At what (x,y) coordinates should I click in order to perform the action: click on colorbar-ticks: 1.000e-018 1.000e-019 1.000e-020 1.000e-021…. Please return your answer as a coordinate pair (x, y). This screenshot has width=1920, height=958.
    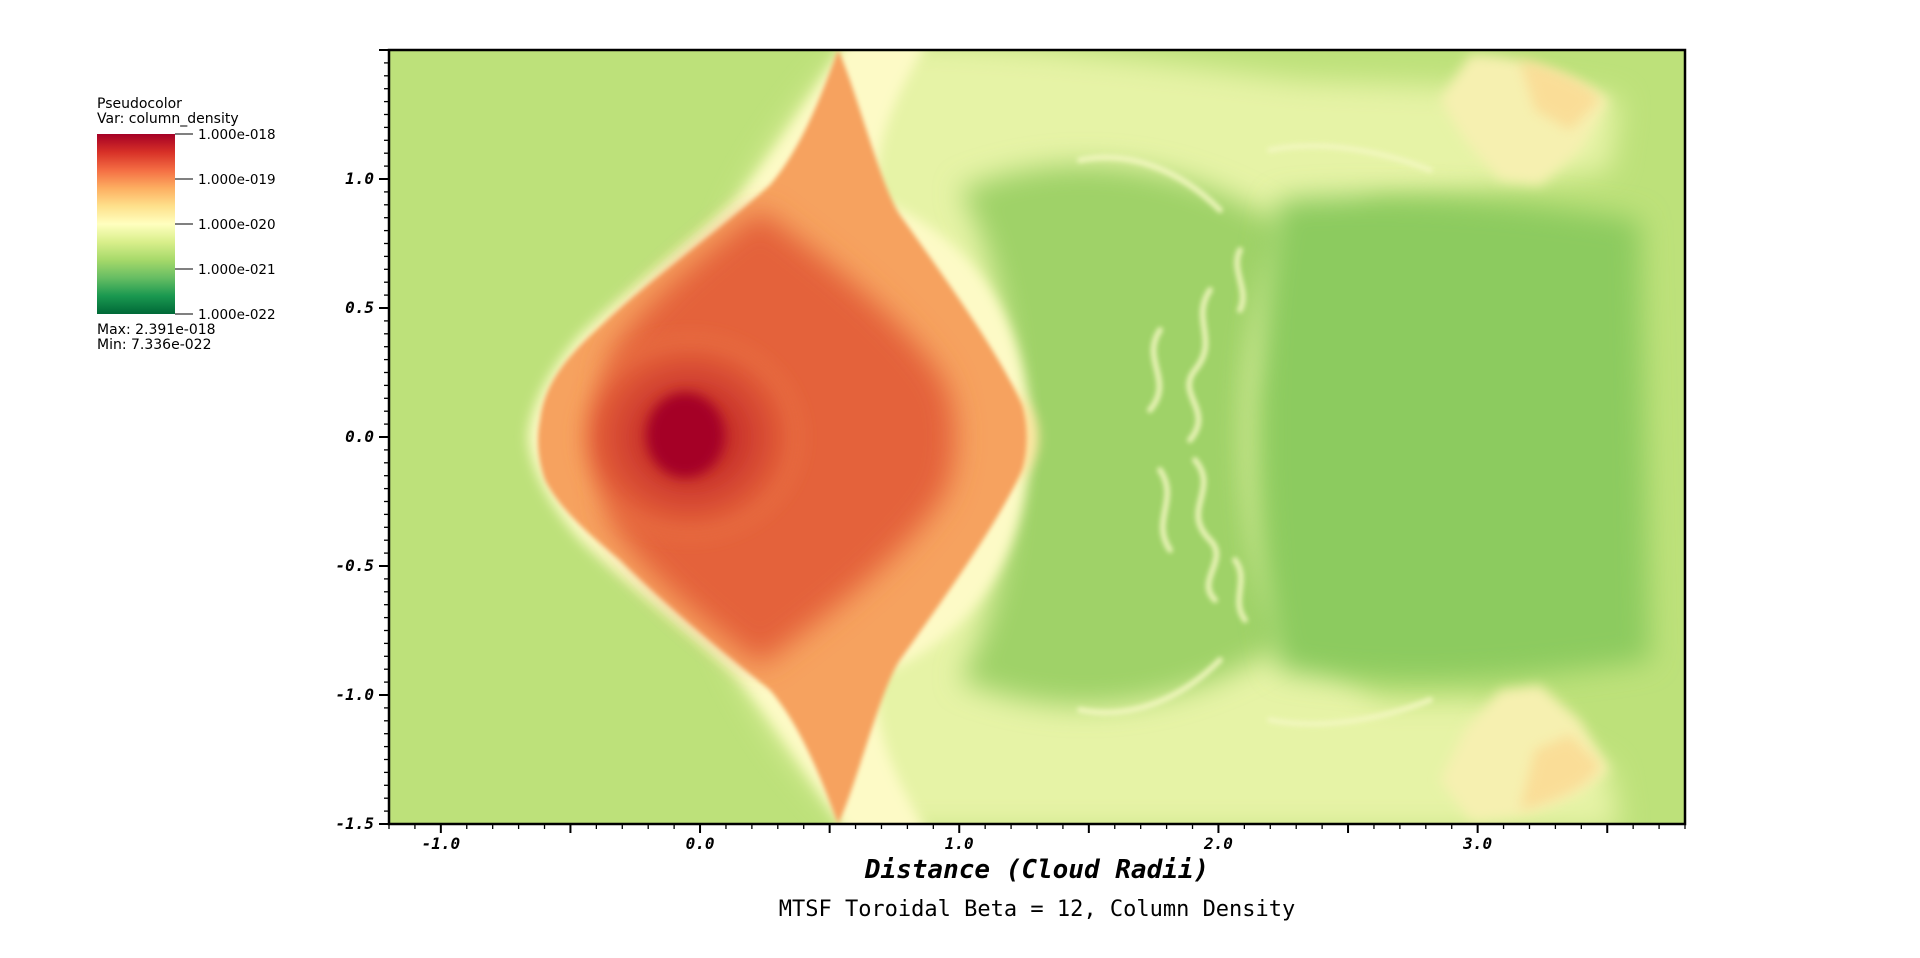
    Looking at the image, I should click on (225, 225).